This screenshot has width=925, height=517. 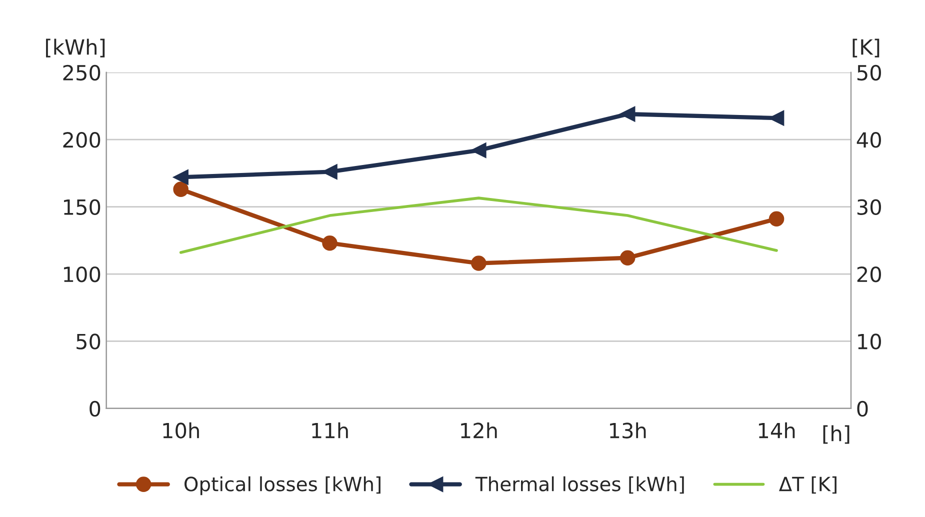 What do you see at coordinates (82, 274) in the screenshot?
I see `y-tick-label: 100` at bounding box center [82, 274].